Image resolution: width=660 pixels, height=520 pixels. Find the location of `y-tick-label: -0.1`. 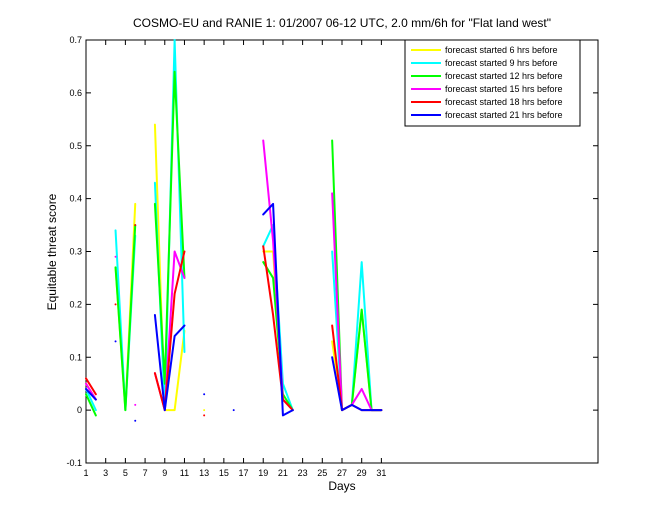

y-tick-label: -0.1 is located at coordinates (74, 463).